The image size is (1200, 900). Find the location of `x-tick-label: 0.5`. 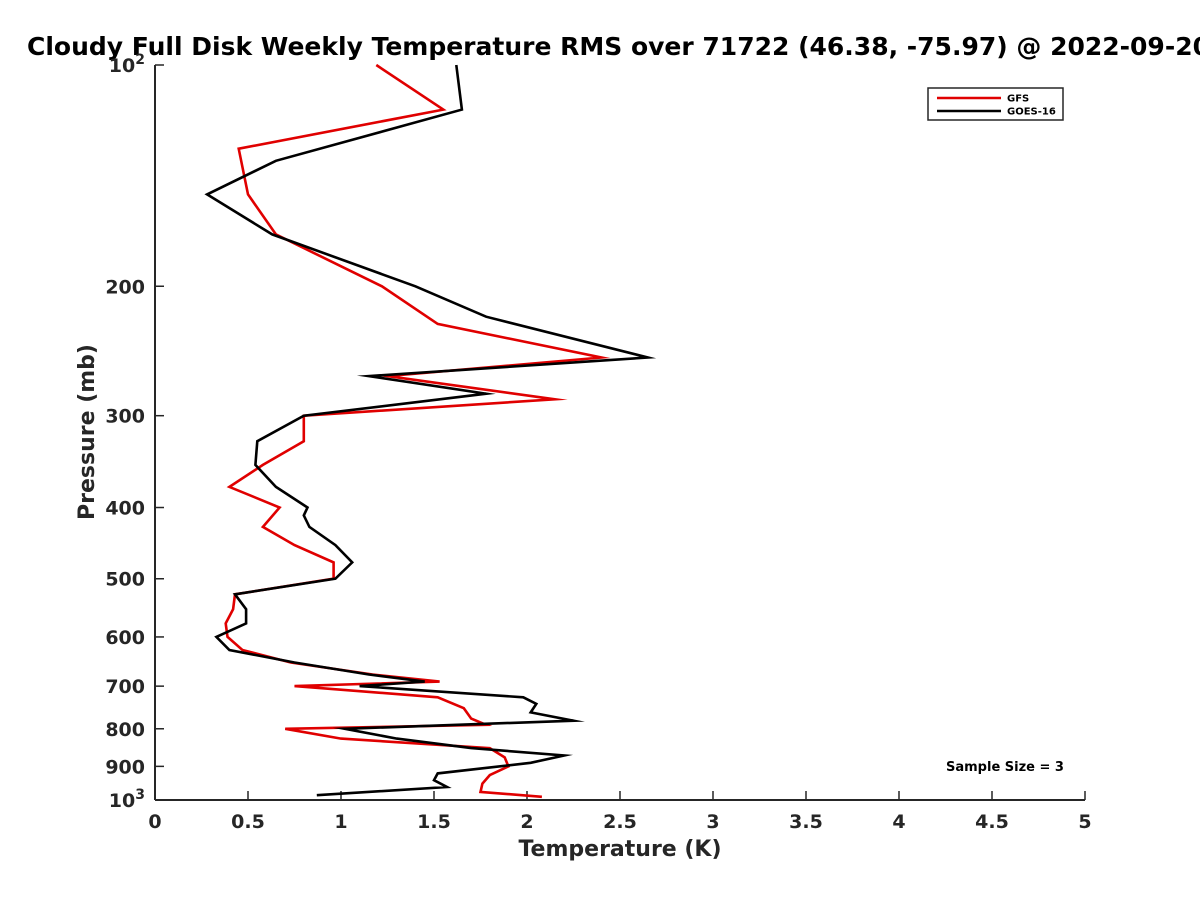

x-tick-label: 0.5 is located at coordinates (248, 822).